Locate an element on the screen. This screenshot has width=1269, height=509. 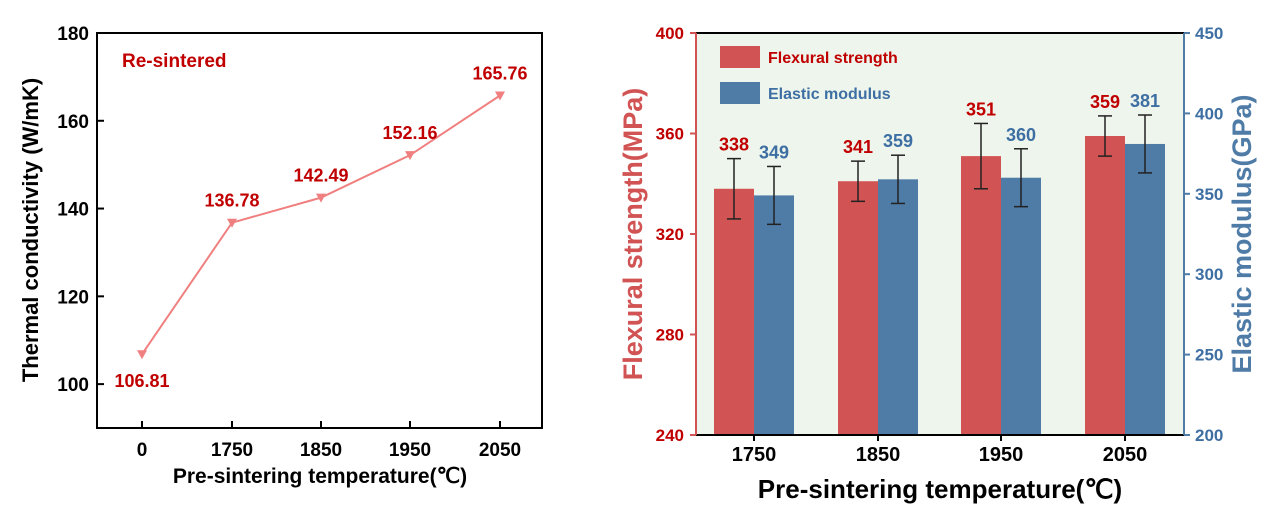
right-axis-tick-label: 250 is located at coordinates (1209, 355).